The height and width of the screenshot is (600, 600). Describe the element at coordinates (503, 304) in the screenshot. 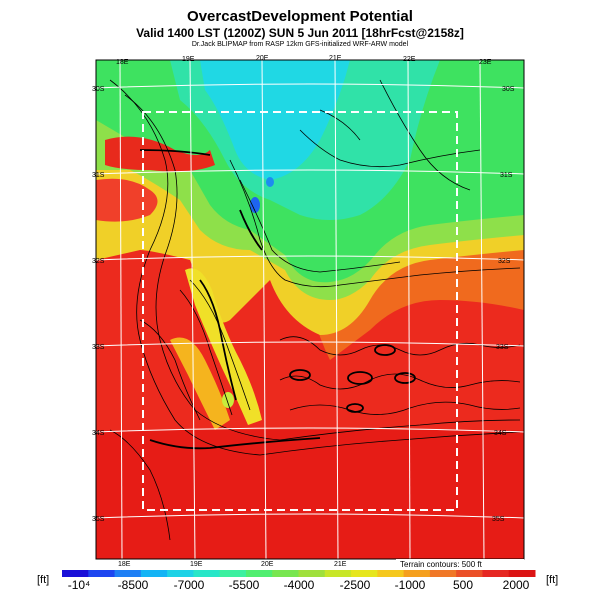

I see `lat-labels-right: 30S 31S 32S 33S 34S 35S` at that location.